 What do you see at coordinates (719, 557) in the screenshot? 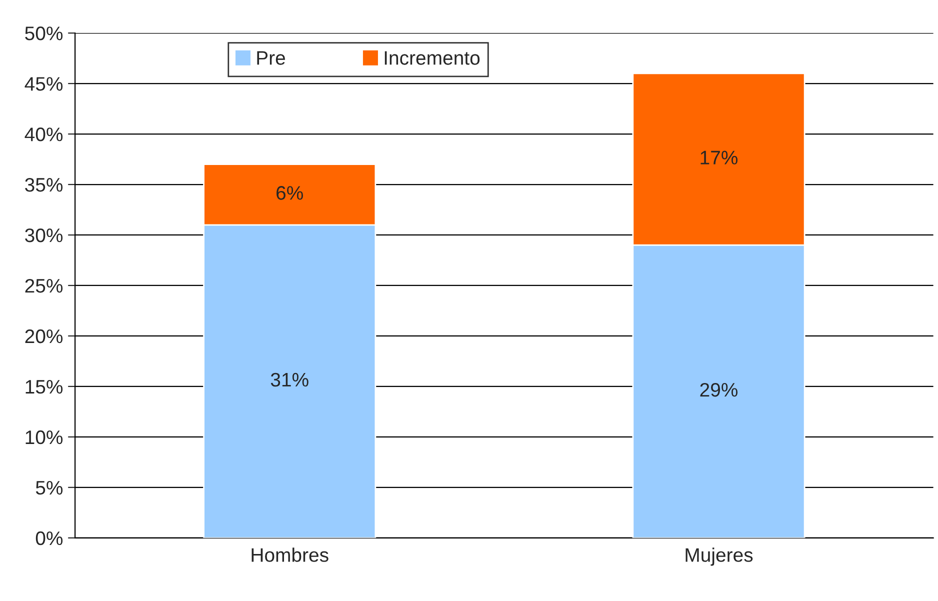
I see `x-tick-label: Mujeres` at bounding box center [719, 557].